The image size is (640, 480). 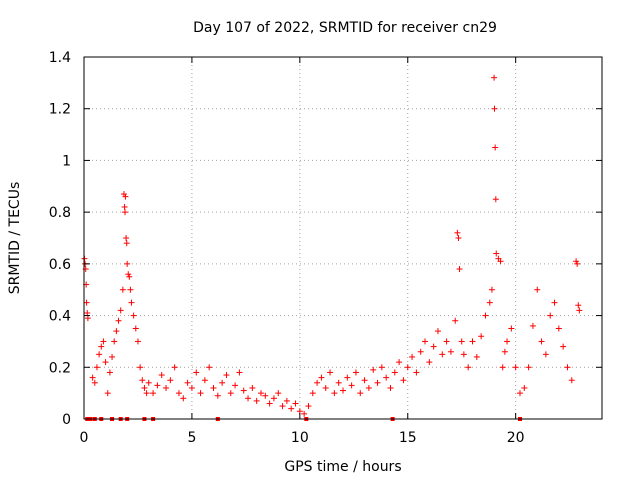 What do you see at coordinates (60, 110) in the screenshot?
I see `y-tick-label: 1.2` at bounding box center [60, 110].